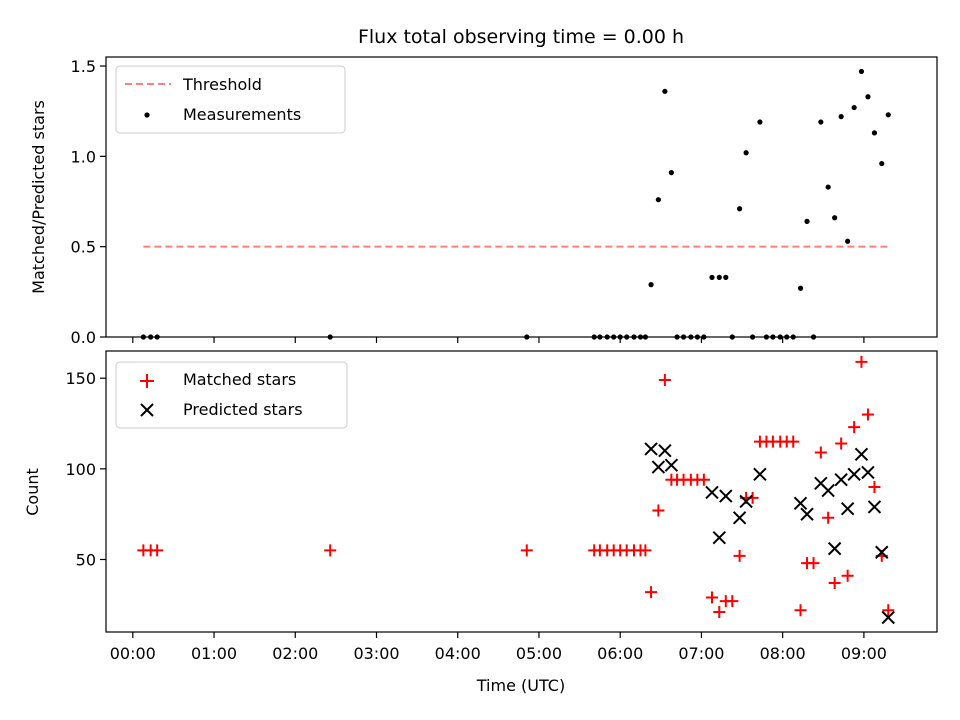  Describe the element at coordinates (783, 653) in the screenshot. I see `x-tick-label: 08:00` at that location.